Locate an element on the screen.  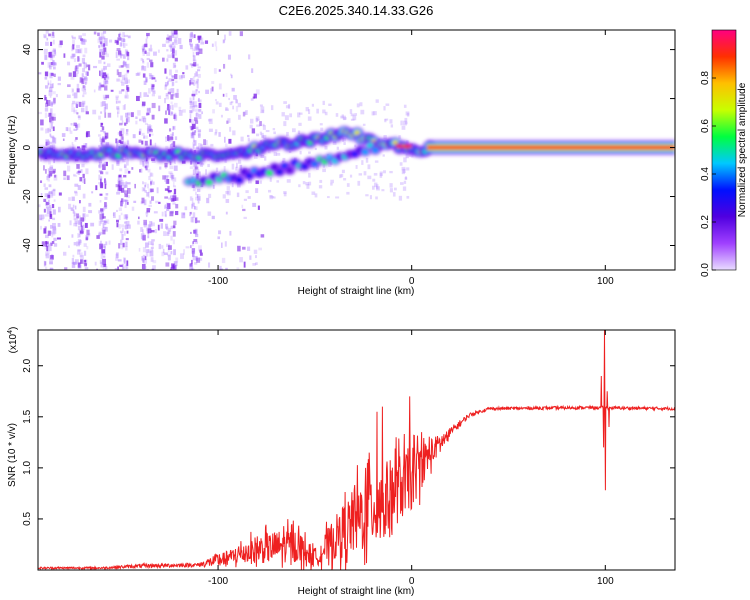
svg-text: (x104) is located at coordinates (13, 340).